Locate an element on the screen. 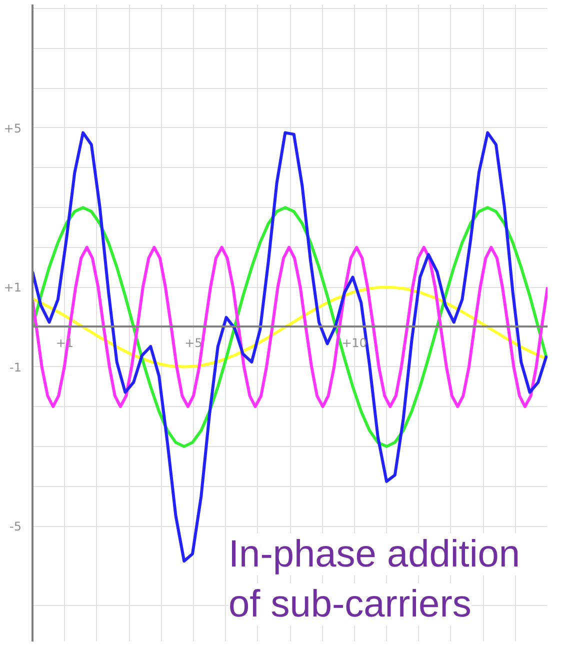 The height and width of the screenshot is (653, 563). y-tick-label: +5 is located at coordinates (13, 128).